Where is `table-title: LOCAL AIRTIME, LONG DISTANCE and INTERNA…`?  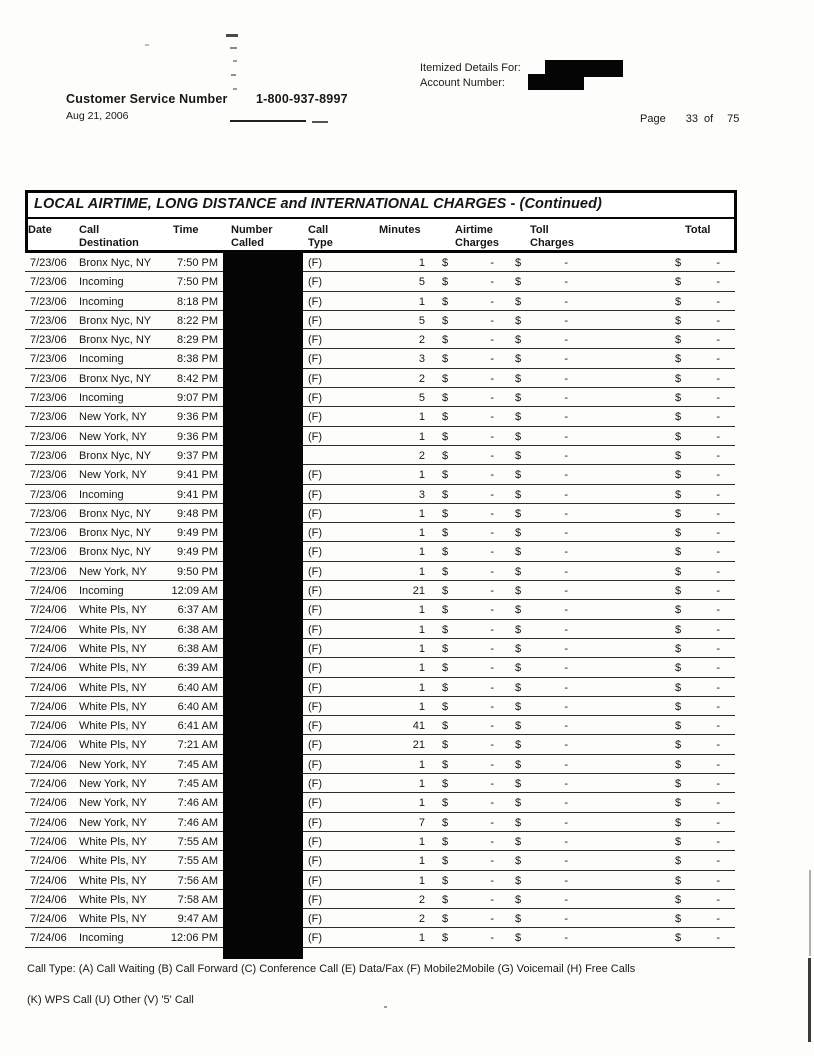
table-title: LOCAL AIRTIME, LONG DISTANCE and INTERNA… is located at coordinates (381, 206).